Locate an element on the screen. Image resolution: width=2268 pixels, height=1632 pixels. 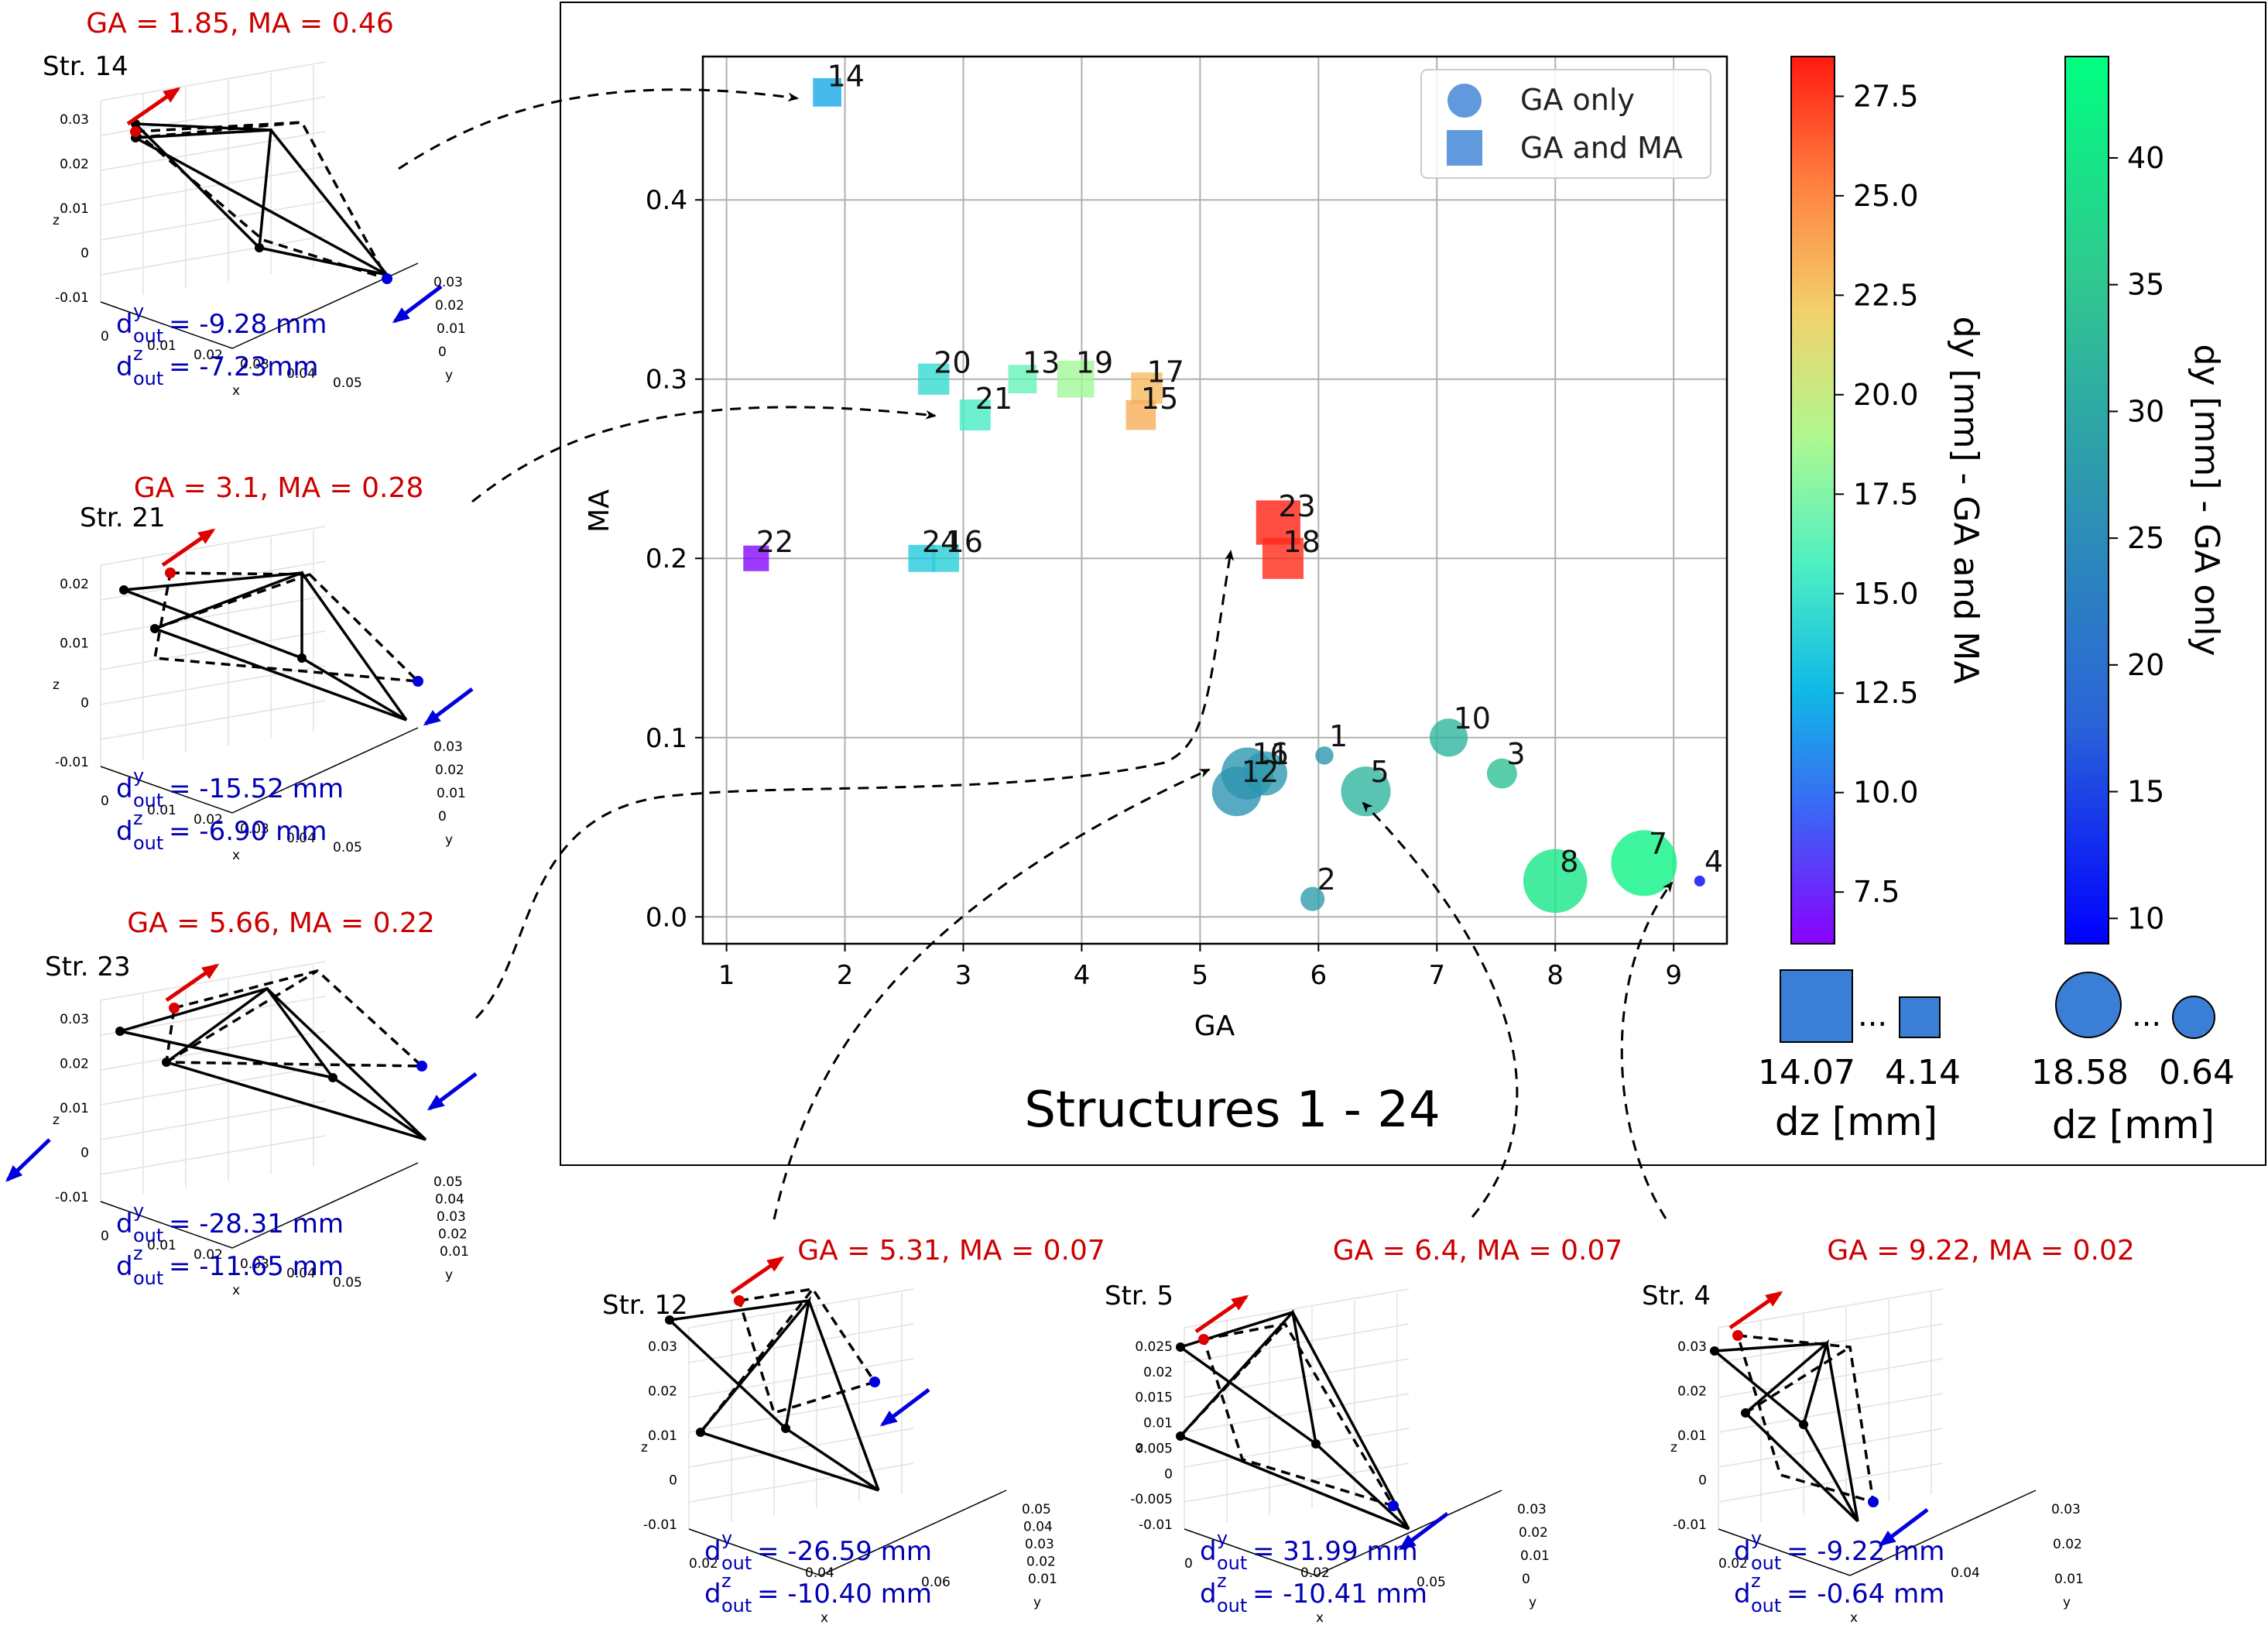
colorbar-tick-label: 25 is located at coordinates (2145, 538).